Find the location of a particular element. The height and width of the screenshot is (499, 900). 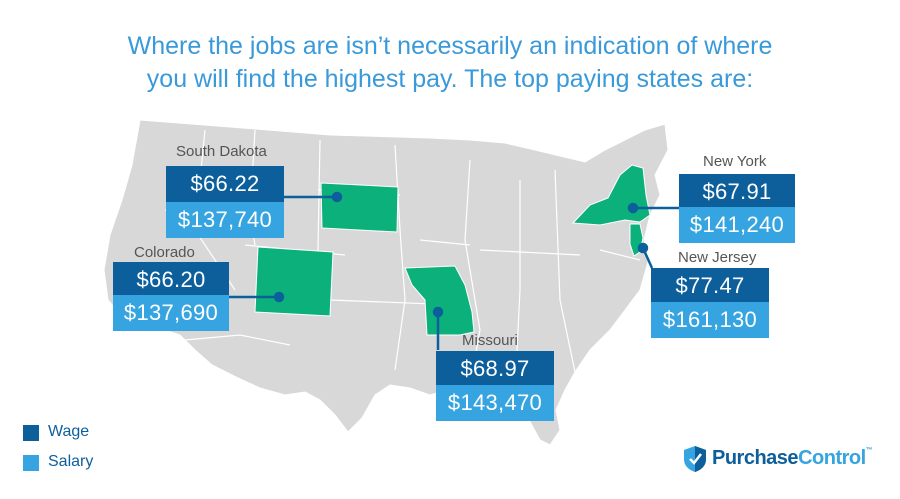

missouri-salary: $143,470 is located at coordinates (495, 402).